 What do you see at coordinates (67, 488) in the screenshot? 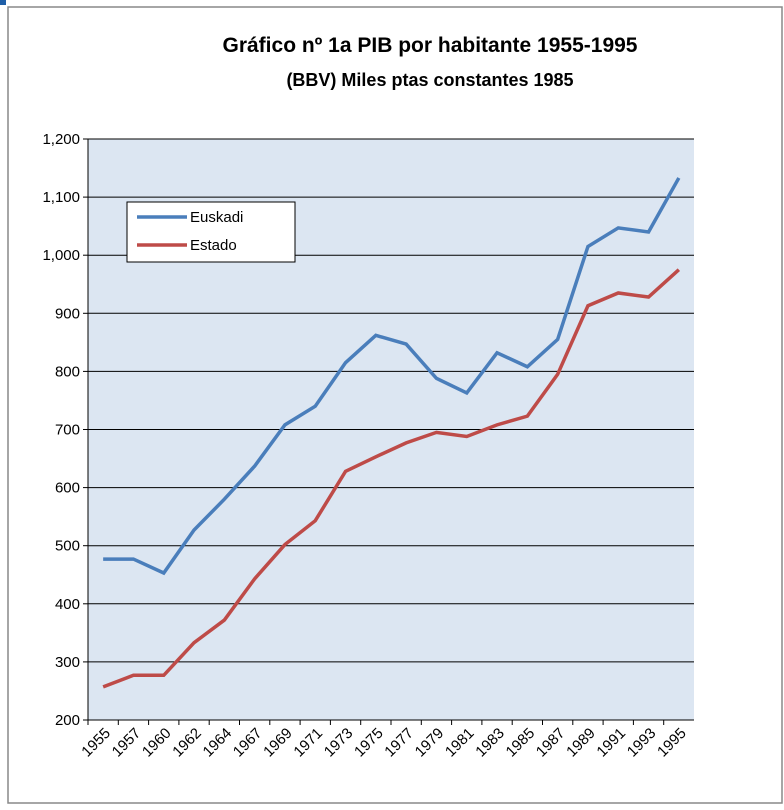
I see `y-tick-label: 600` at bounding box center [67, 488].